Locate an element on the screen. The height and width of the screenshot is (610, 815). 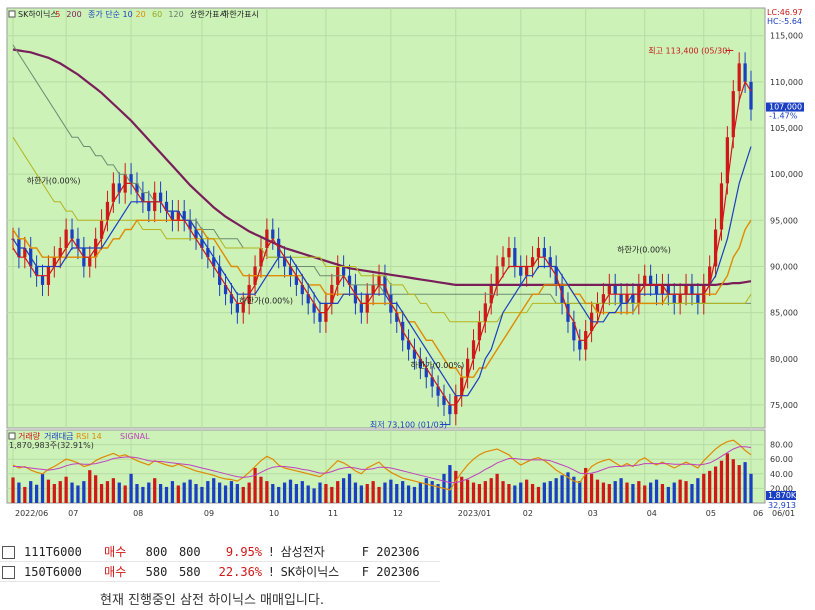
trade-mark: ! is located at coordinates (271, 571).